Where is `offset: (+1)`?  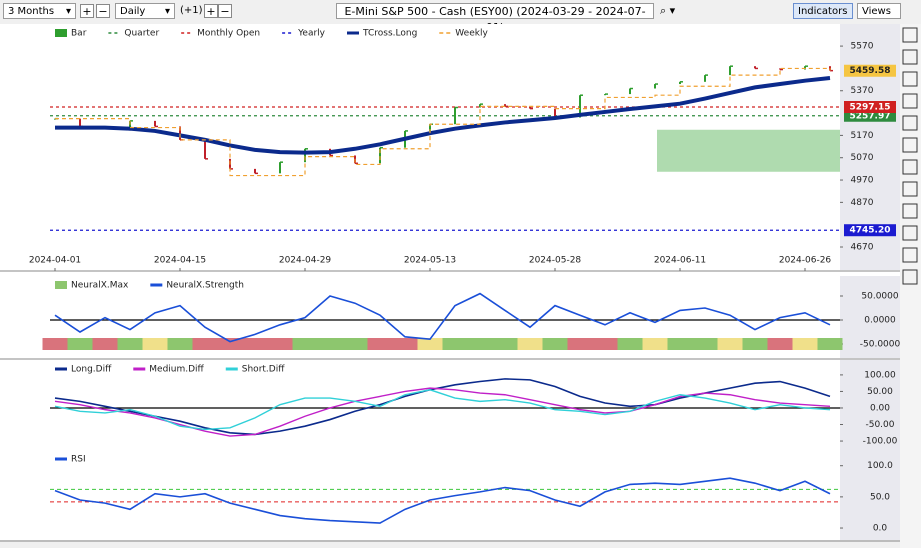 offset: (+1) is located at coordinates (191, 10).